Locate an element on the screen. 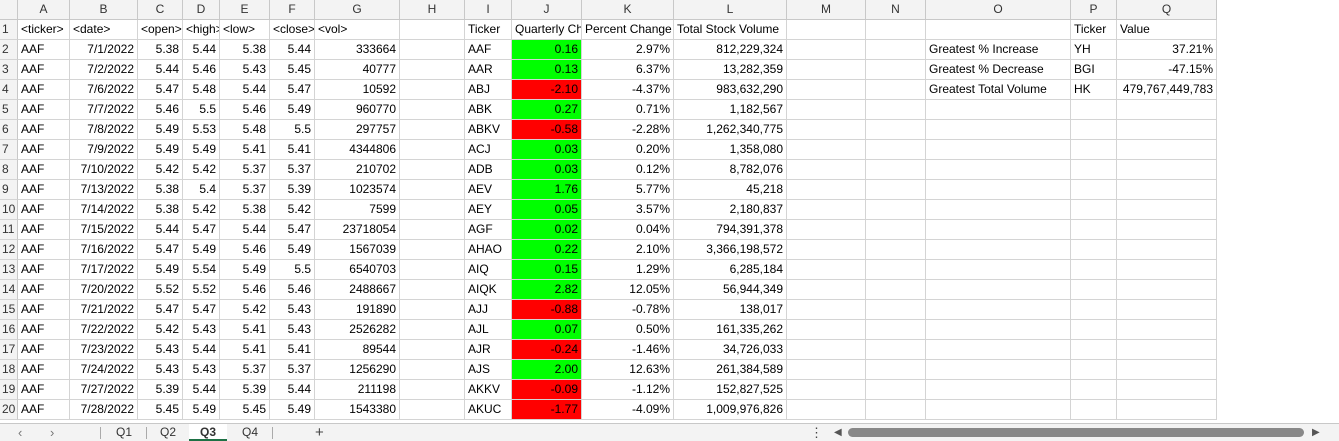 The height and width of the screenshot is (441, 1339). raw-data-cell: 5.48 is located at coordinates (245, 130).